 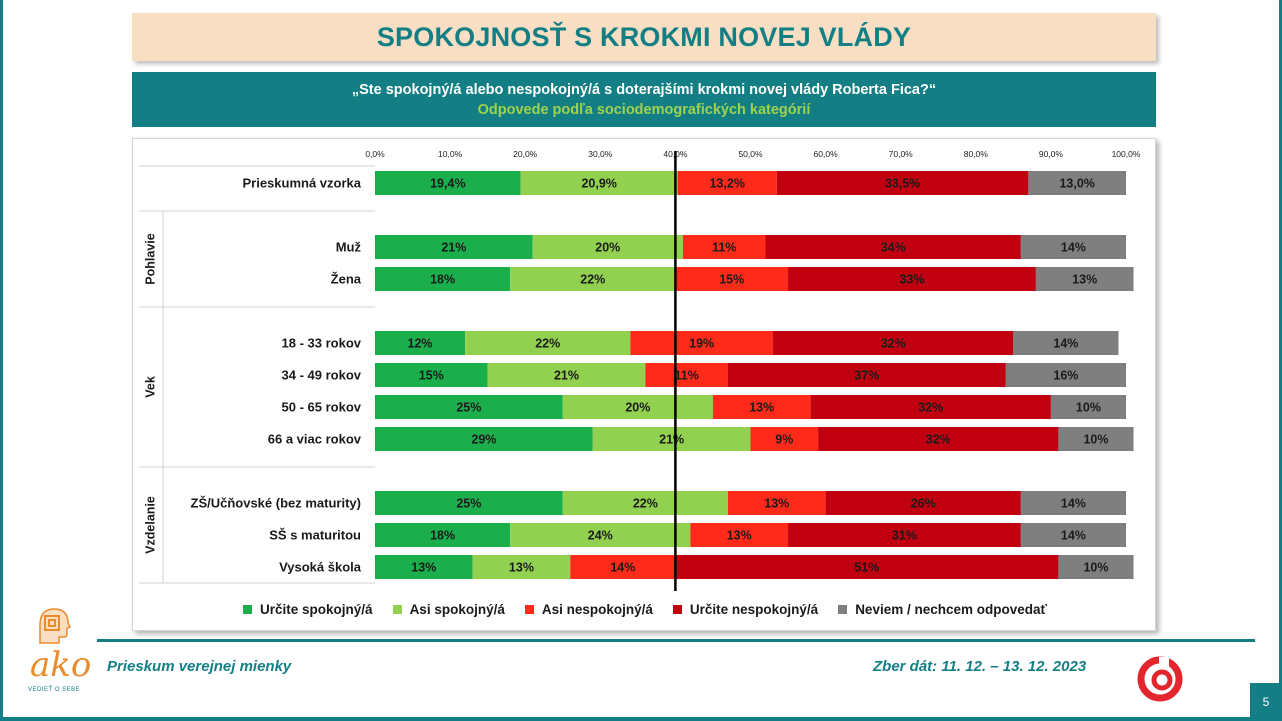 I want to click on data-label: 18%, so click(x=442, y=536).